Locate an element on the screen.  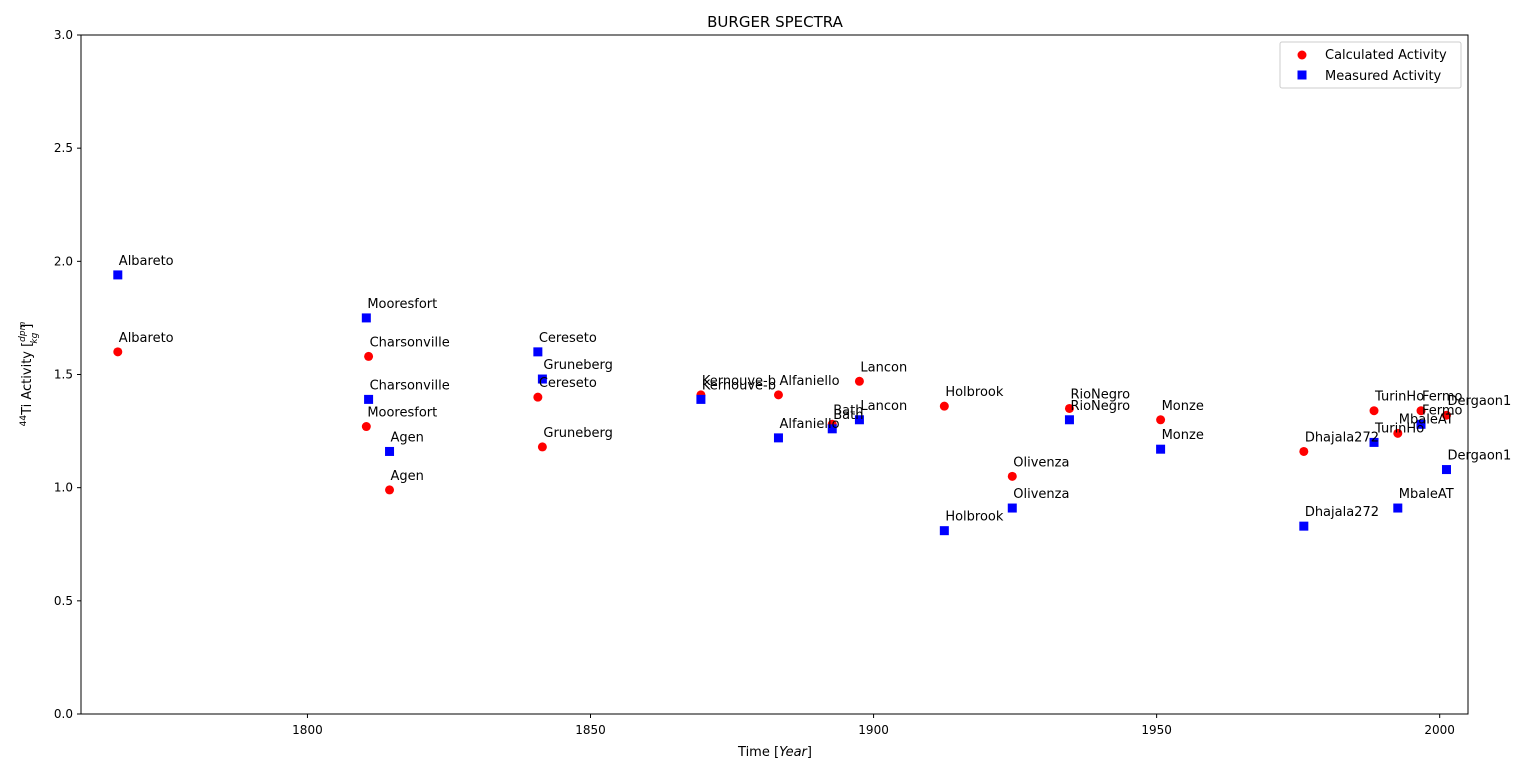
x-axis-label-unit: Year is located at coordinates (793, 752).